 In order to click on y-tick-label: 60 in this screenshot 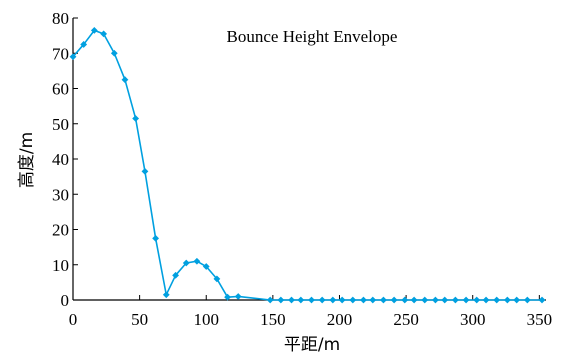, I will do `click(60, 89)`.